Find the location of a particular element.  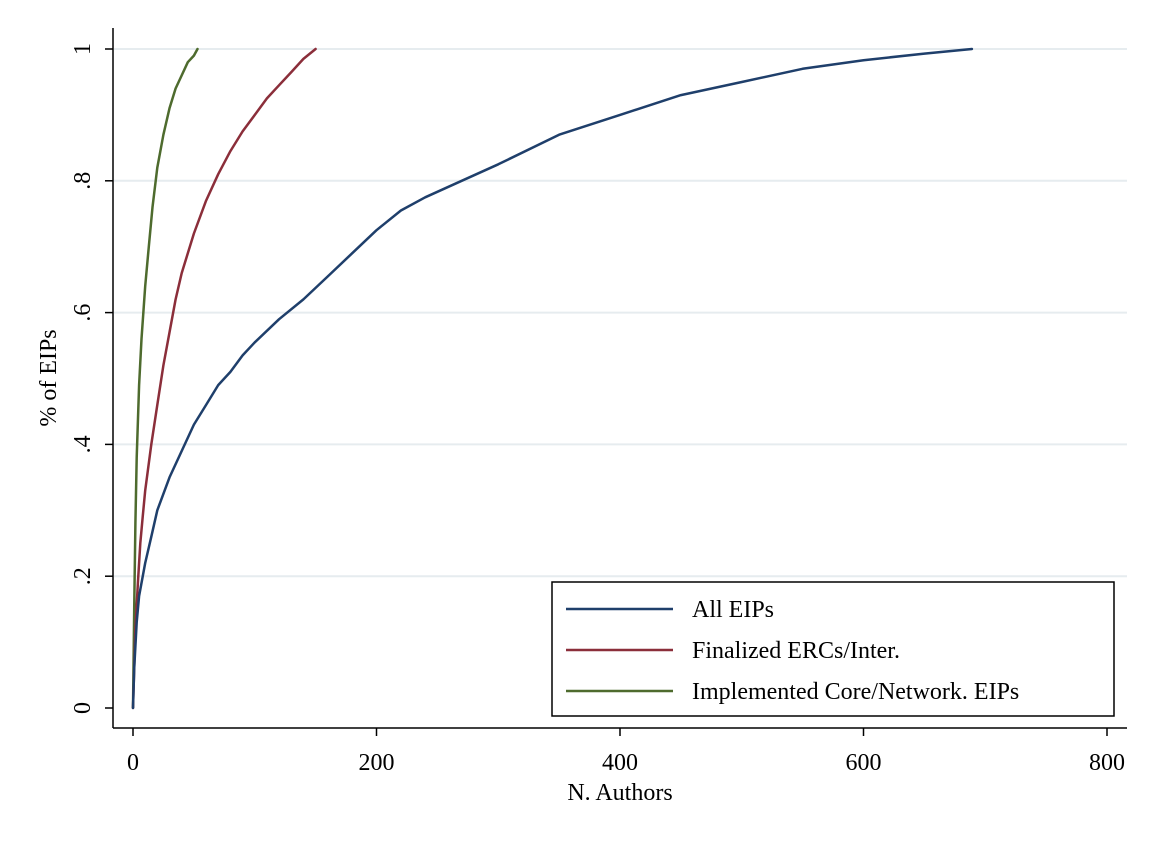

y-tick-label: .8 is located at coordinates (83, 181).